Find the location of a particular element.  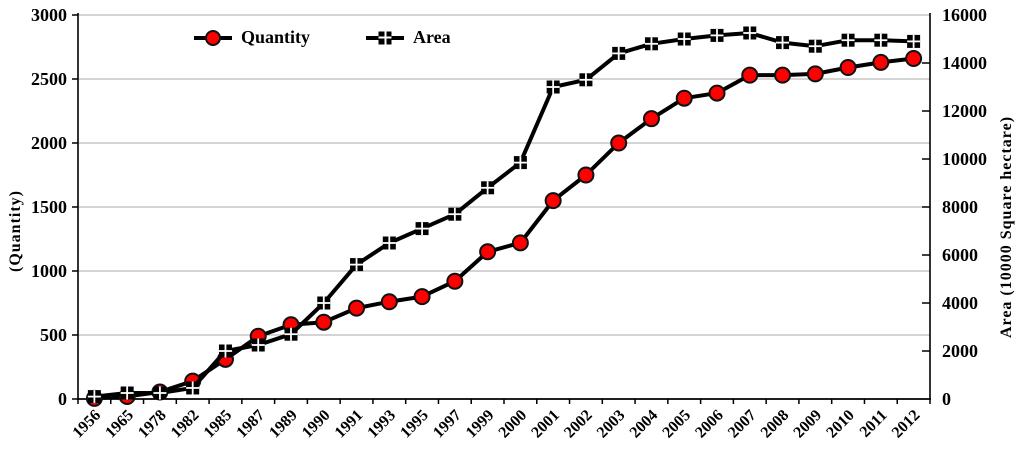

right-axis-title: Area (10000 Square hectare) is located at coordinates (1006, 227).